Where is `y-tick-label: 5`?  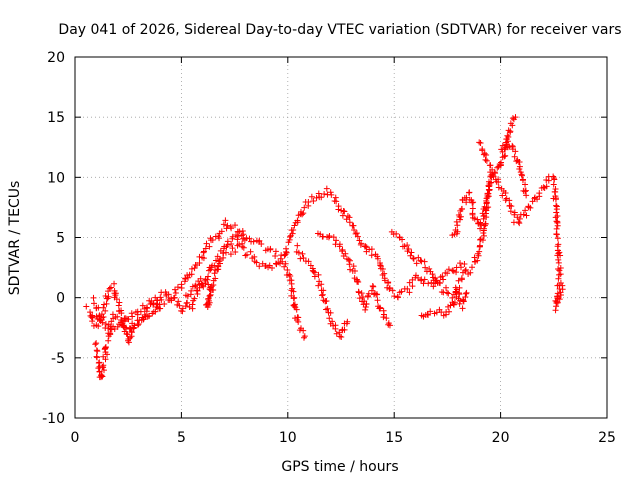
y-tick-label: 5 is located at coordinates (60, 239).